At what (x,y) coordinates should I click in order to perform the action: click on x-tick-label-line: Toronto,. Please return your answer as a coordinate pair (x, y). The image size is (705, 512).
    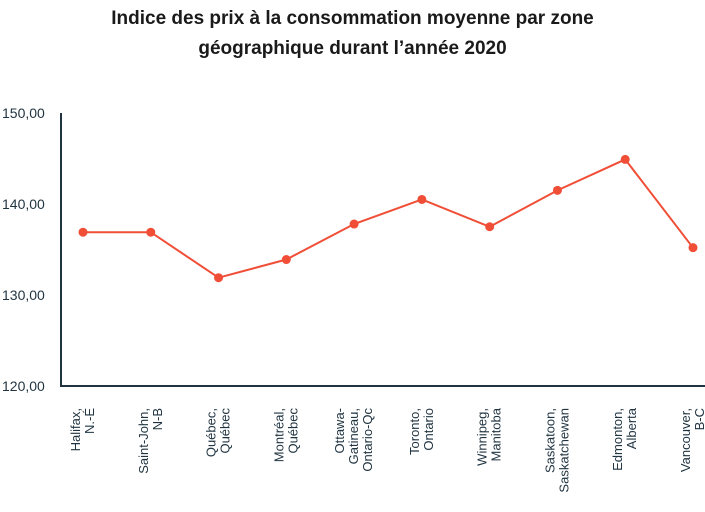
    Looking at the image, I should click on (414, 431).